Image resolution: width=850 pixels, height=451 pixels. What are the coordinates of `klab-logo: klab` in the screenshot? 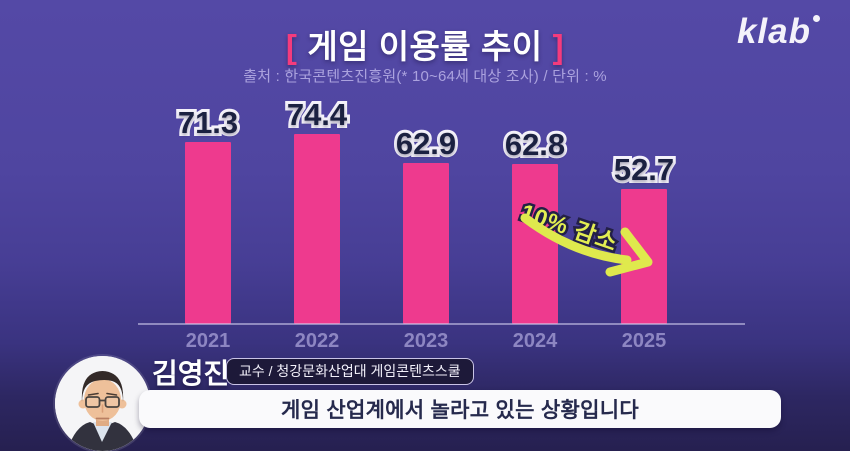 It's located at (778, 32).